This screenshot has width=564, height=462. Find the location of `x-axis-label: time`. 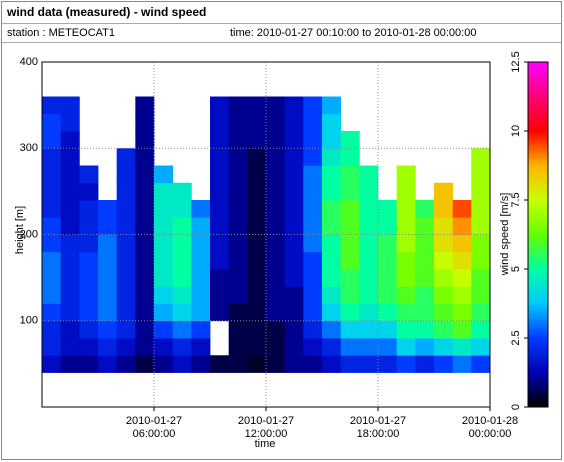

x-axis-label: time is located at coordinates (265, 444).